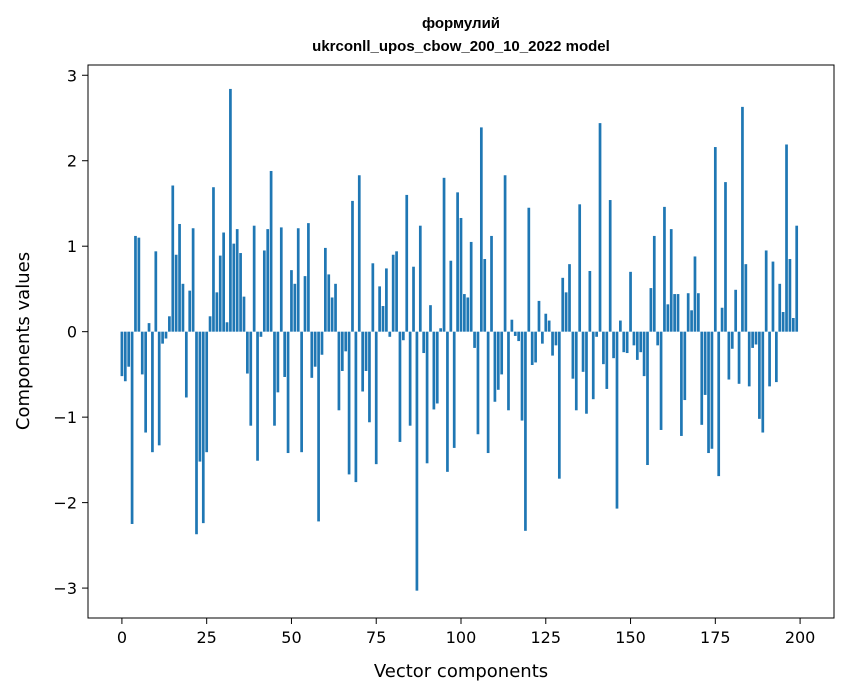 Image resolution: width=847 pixels, height=696 pixels. I want to click on x-tick-label: 75, so click(376, 637).